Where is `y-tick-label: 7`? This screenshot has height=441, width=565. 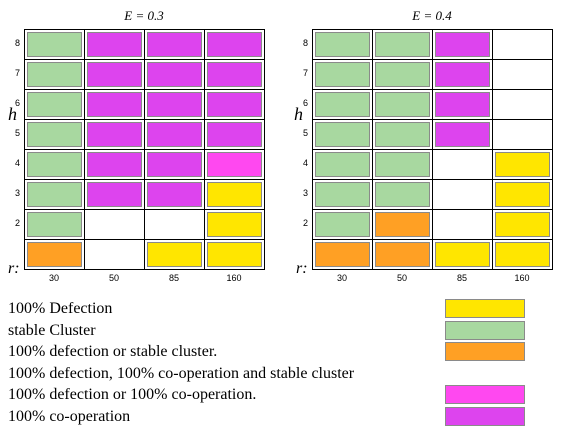
y-tick-label: 7 is located at coordinates (17, 73).